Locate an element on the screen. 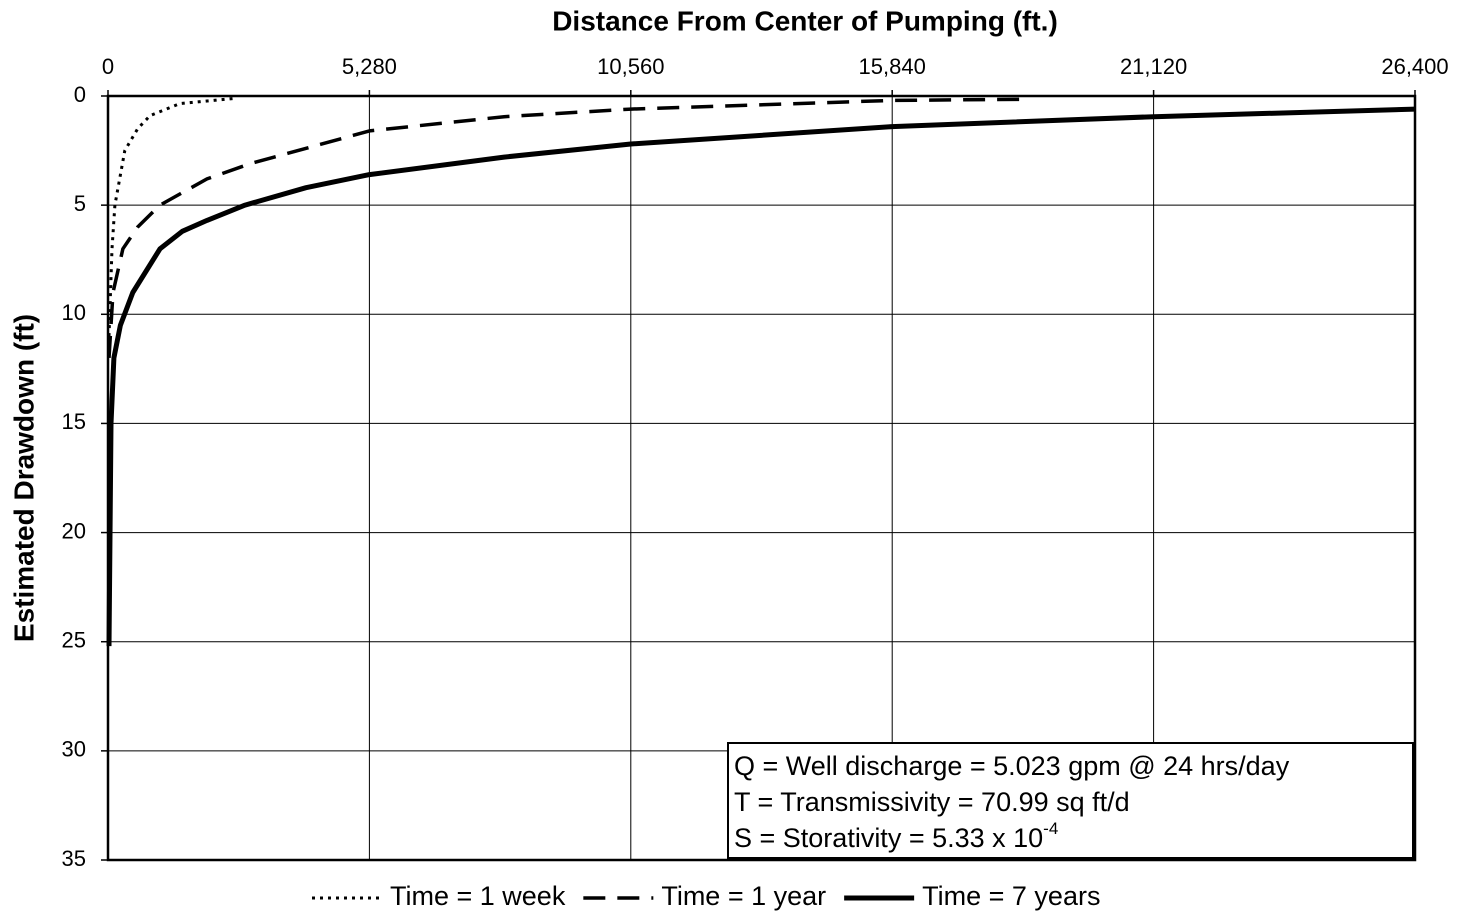 Image resolution: width=1473 pixels, height=918 pixels. x-tick-label: 10,560 is located at coordinates (630, 66).